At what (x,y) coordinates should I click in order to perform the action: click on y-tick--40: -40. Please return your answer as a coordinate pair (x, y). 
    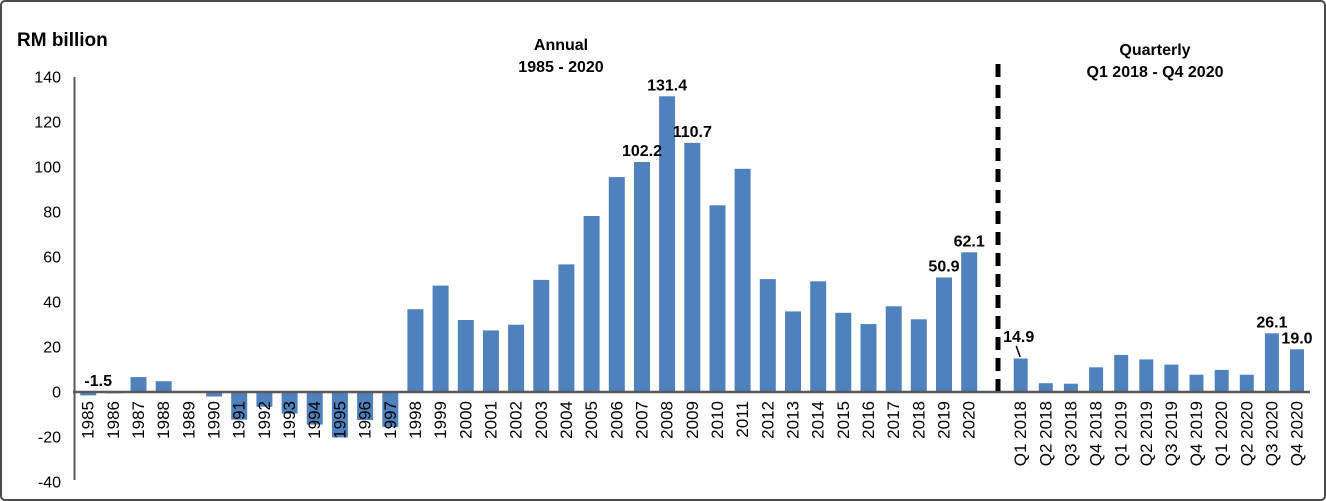
    Looking at the image, I should click on (49, 483).